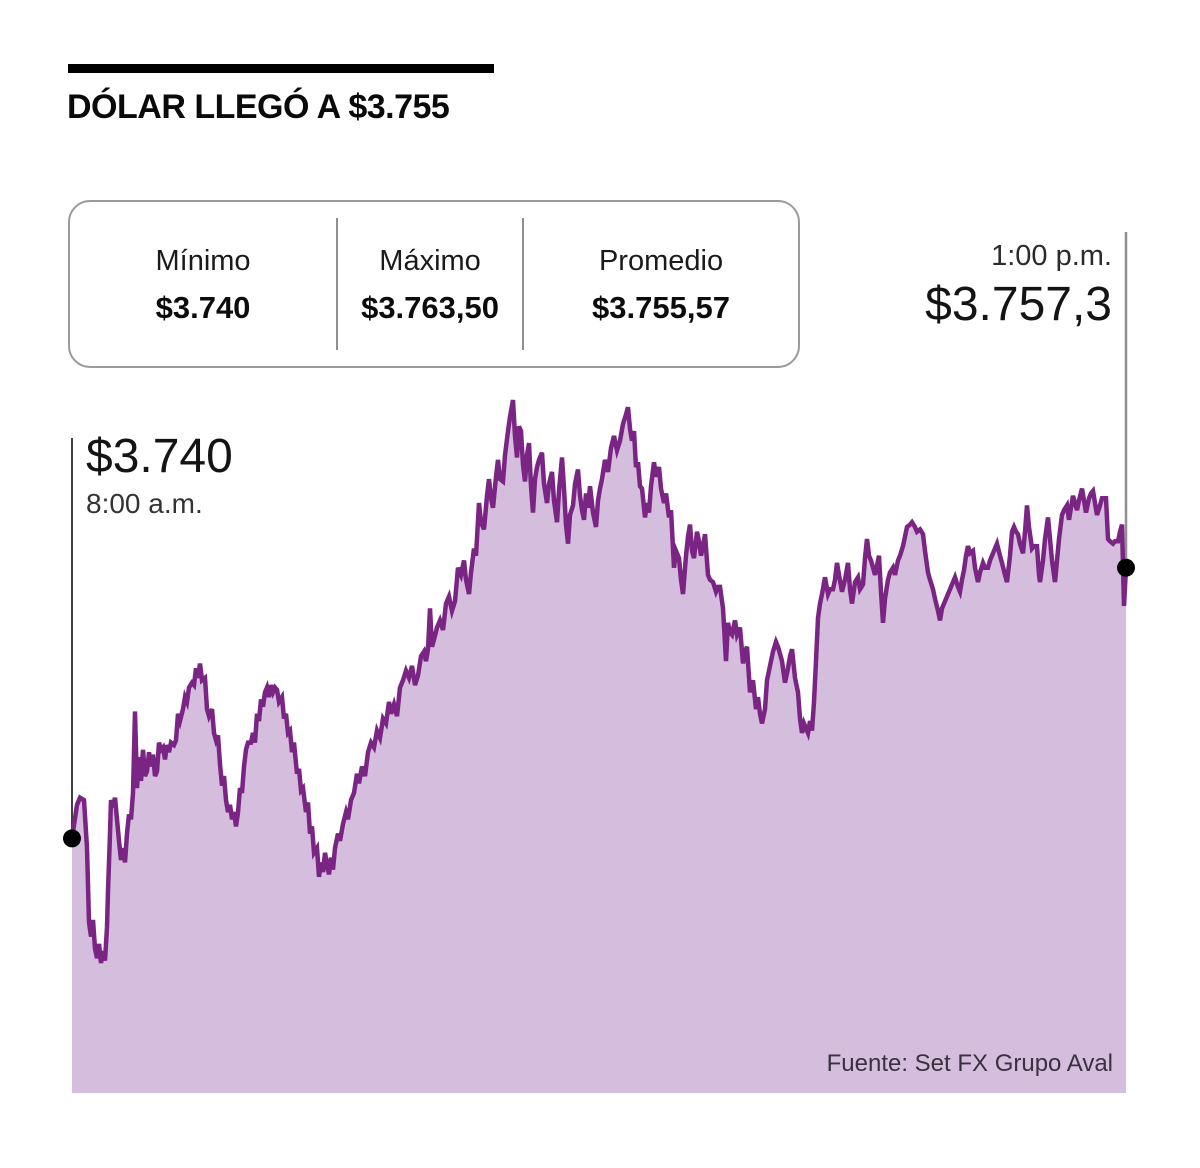 This screenshot has height=1168, width=1200. What do you see at coordinates (258, 107) in the screenshot?
I see `page-title: DÓLAR LLEGÓ A $3.755` at bounding box center [258, 107].